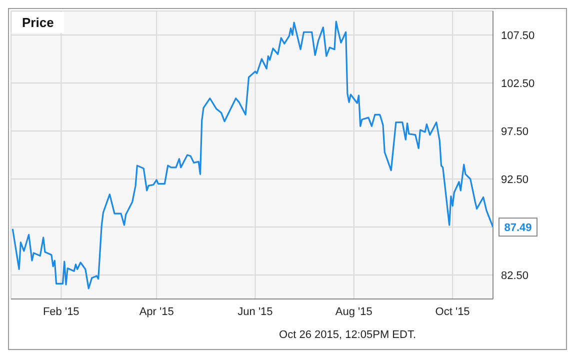  What do you see at coordinates (255, 312) in the screenshot?
I see `x-tick-label: Jun '15` at bounding box center [255, 312].